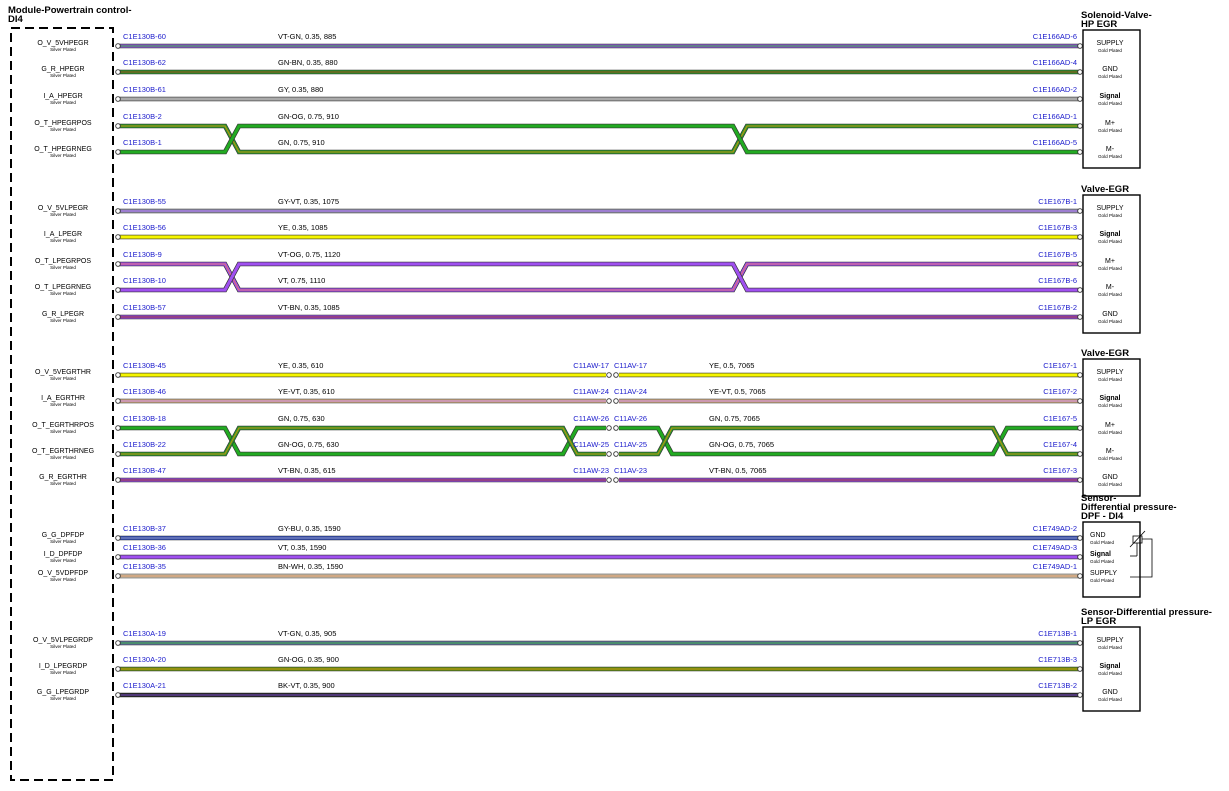  I want to click on connector-from: C1E130B-60, so click(144, 36).